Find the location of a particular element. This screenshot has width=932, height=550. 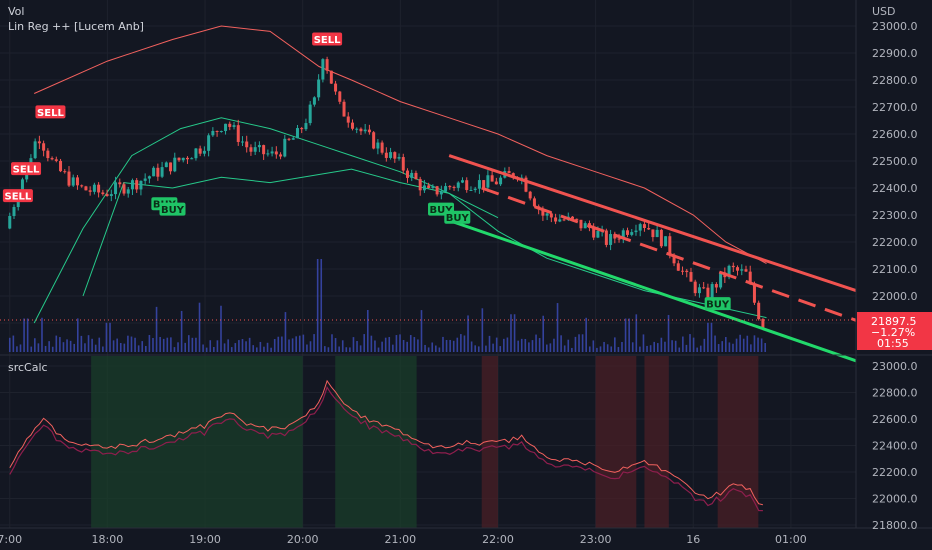

time-tick-label: 18:00 is located at coordinates (108, 539).